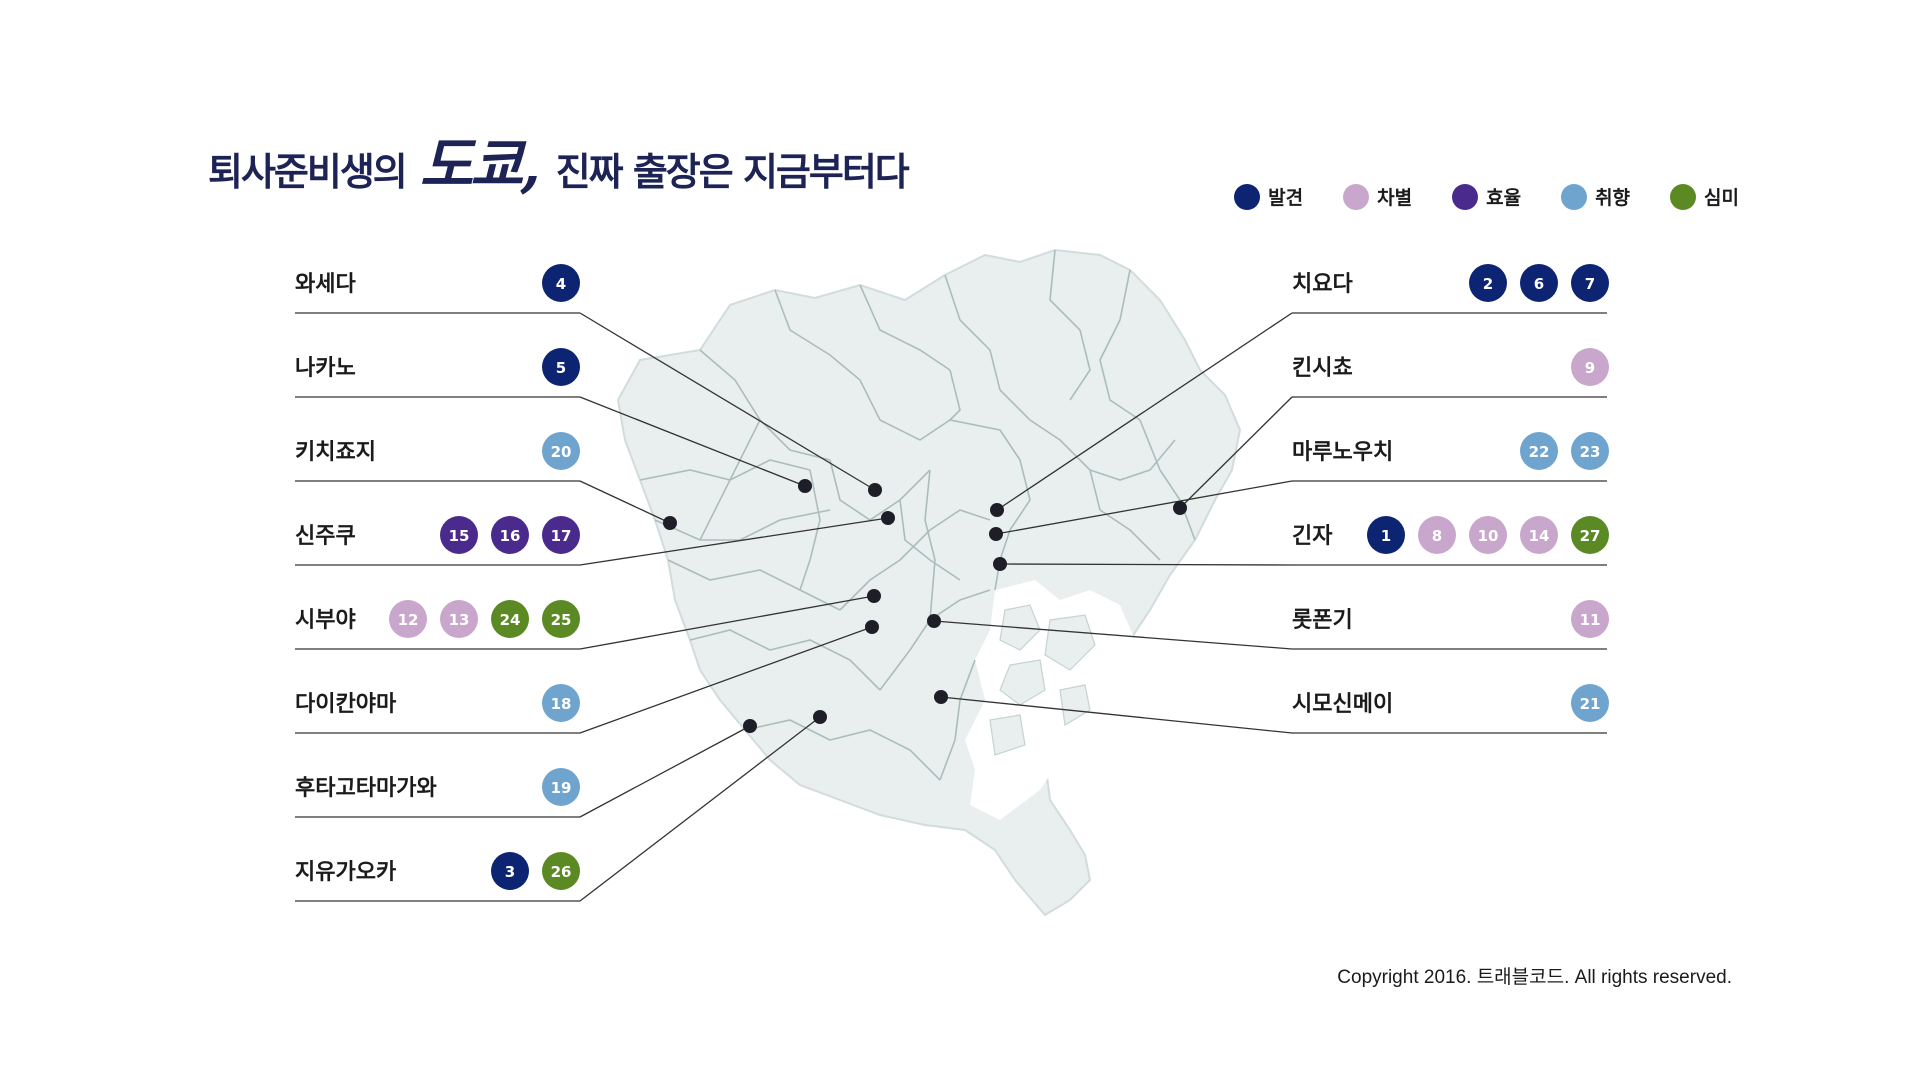 The width and height of the screenshot is (1919, 1080). Describe the element at coordinates (325, 536) in the screenshot. I see `location-name: 신주쿠` at that location.